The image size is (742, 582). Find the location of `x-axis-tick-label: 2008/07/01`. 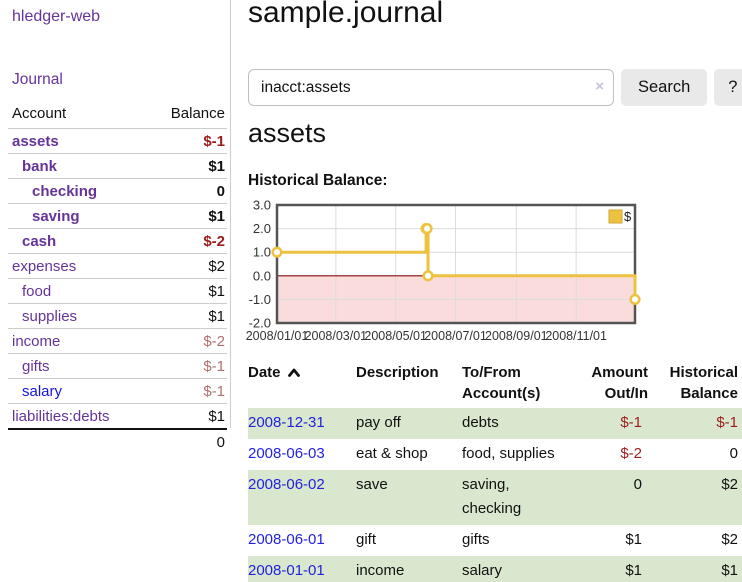

x-axis-tick-label: 2008/07/01 is located at coordinates (455, 336).